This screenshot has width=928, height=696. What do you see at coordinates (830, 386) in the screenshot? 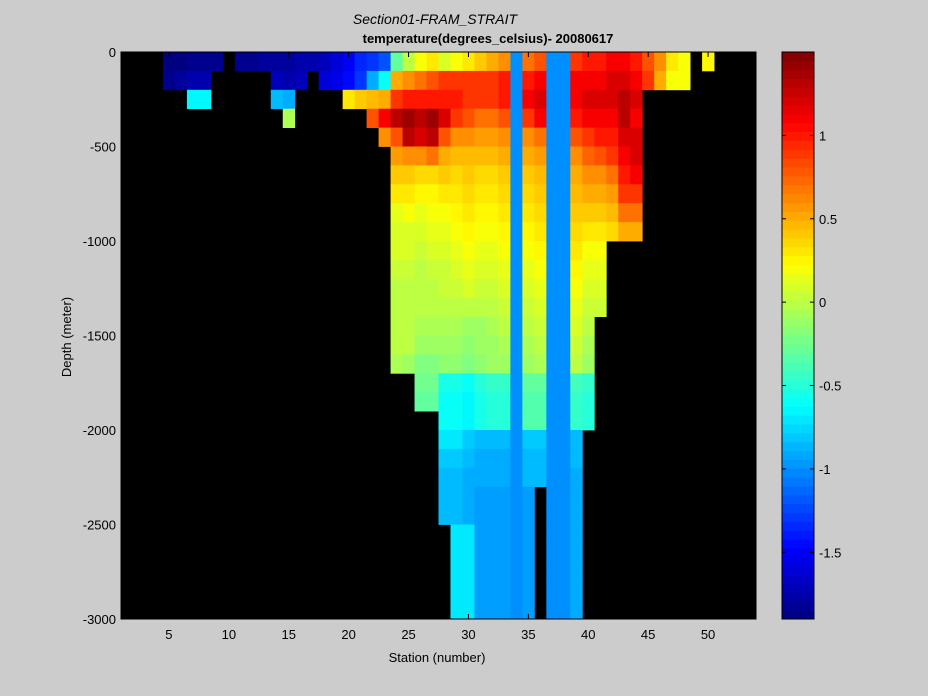
I see `colorbar-tick-label: -0.5` at bounding box center [830, 386].